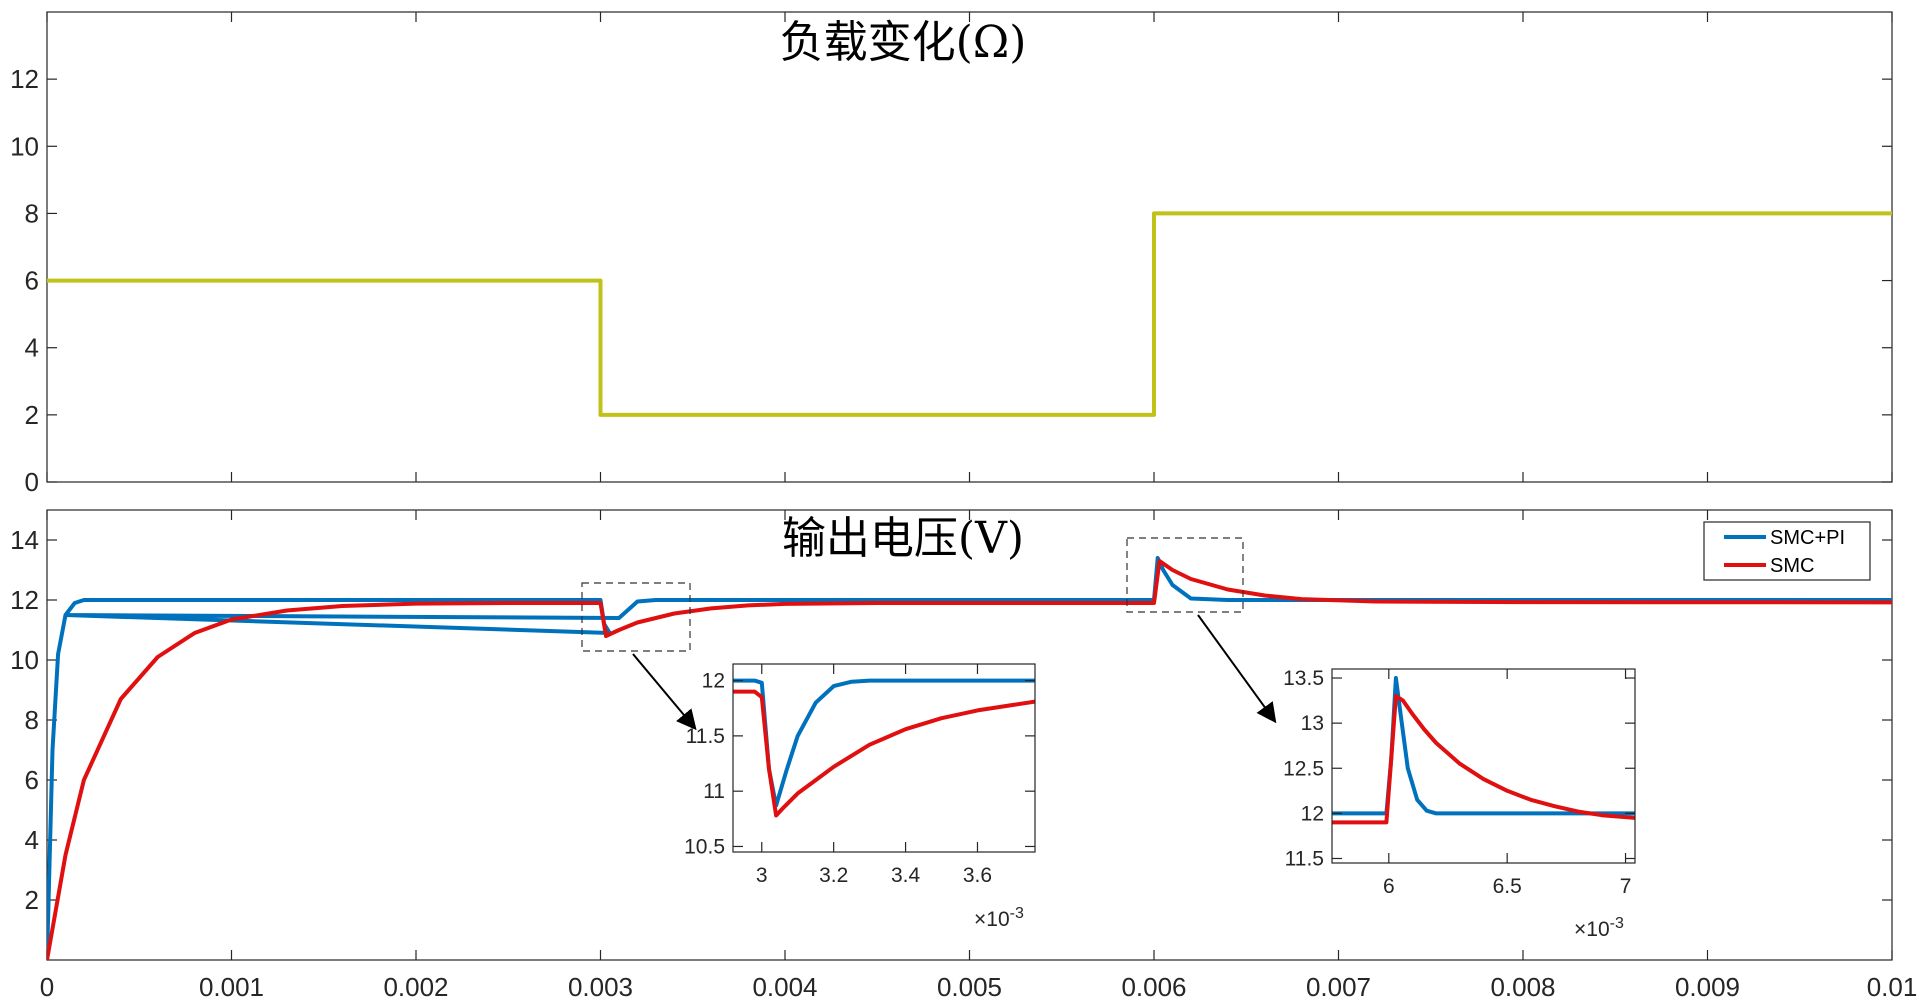  I want to click on legend-label-smc-pi: SMC+PI, so click(1807, 538).